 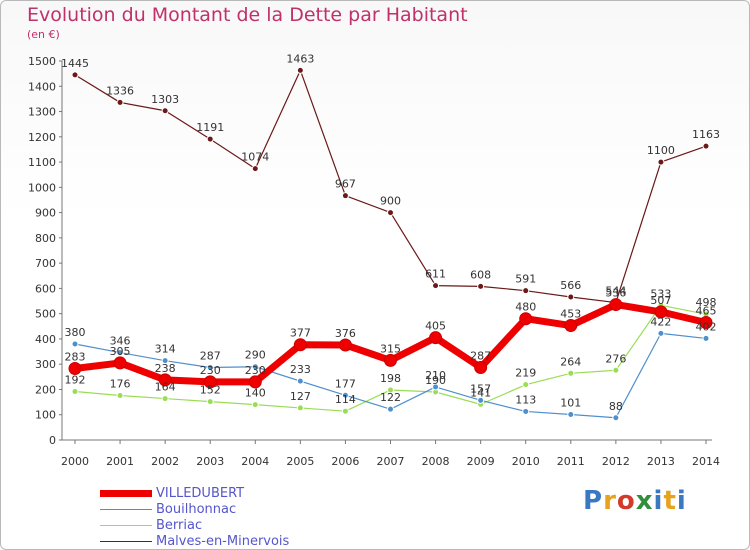 I want to click on data-label-bouilhonnac: 88, so click(x=616, y=406).